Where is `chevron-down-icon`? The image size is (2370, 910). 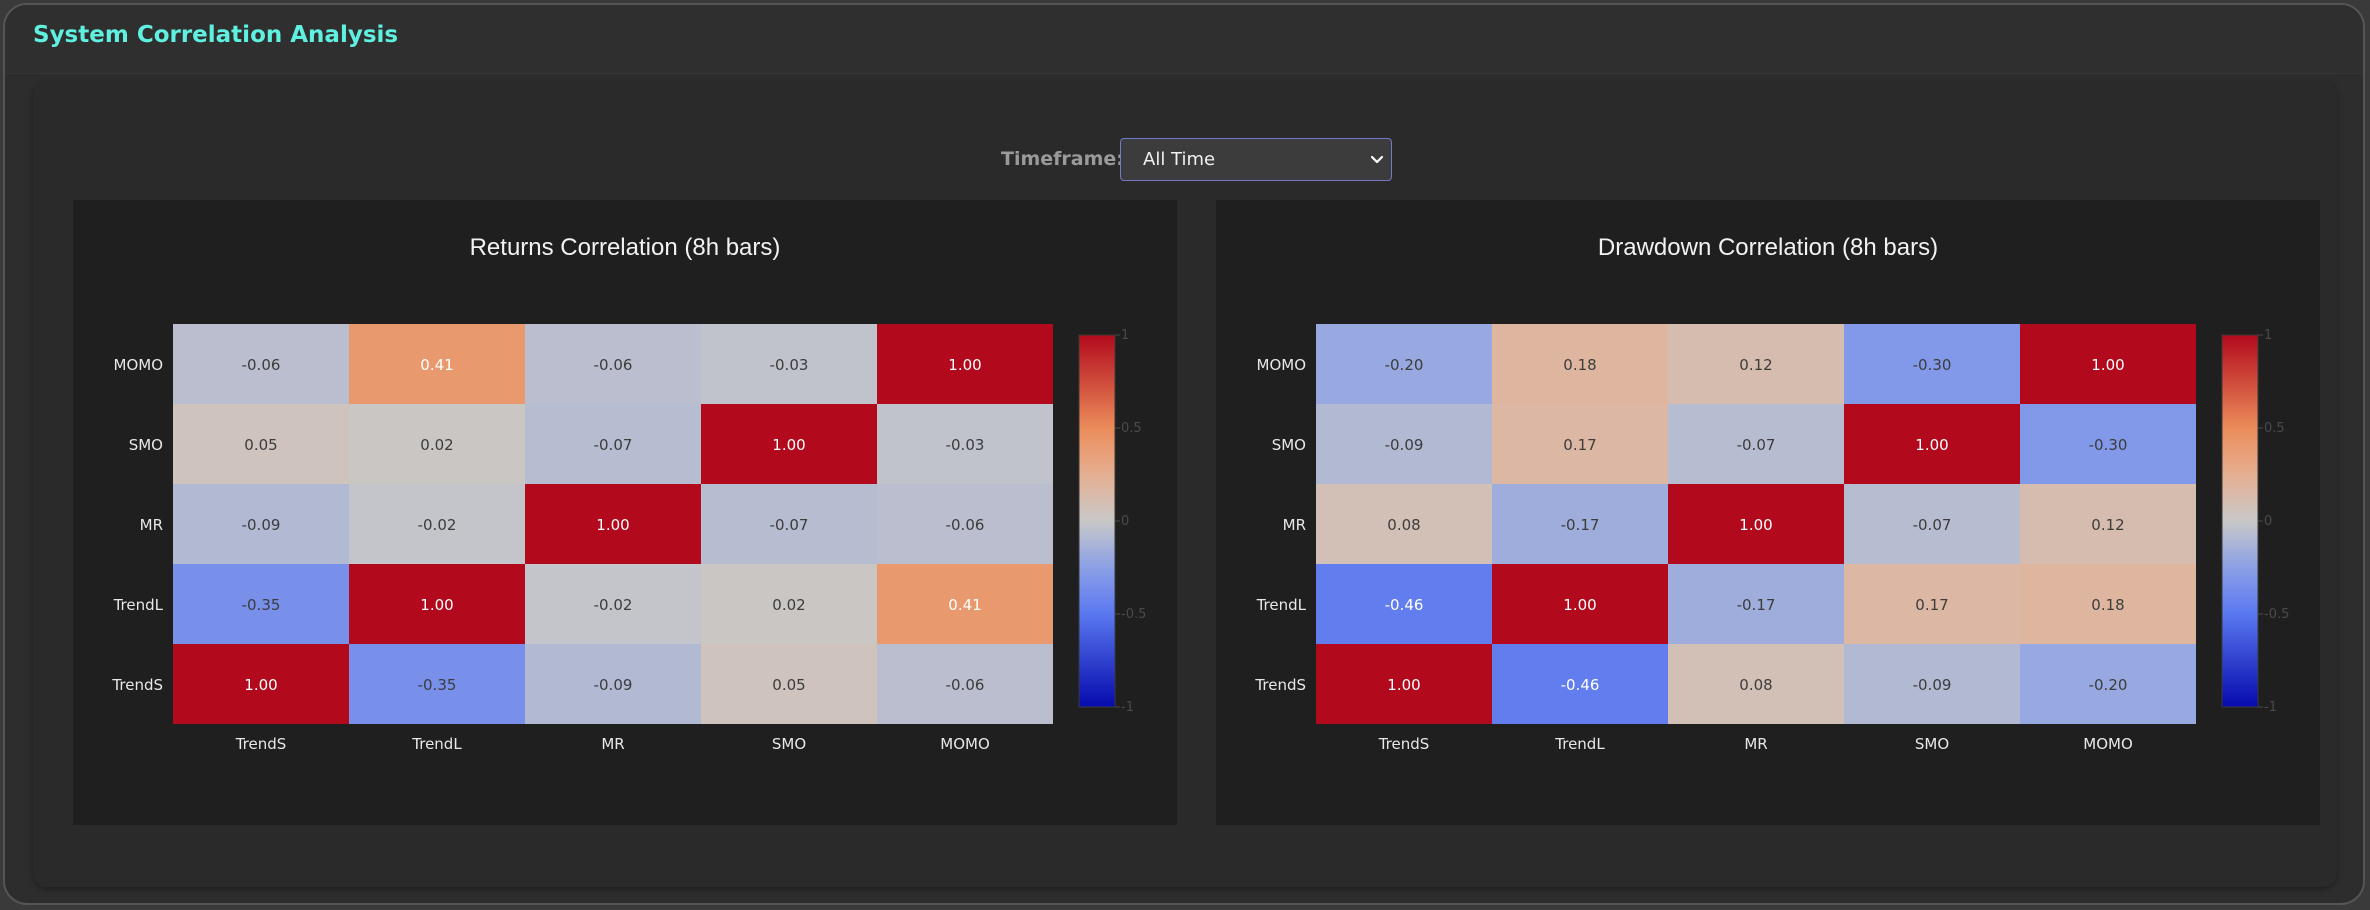
chevron-down-icon is located at coordinates (1377, 159).